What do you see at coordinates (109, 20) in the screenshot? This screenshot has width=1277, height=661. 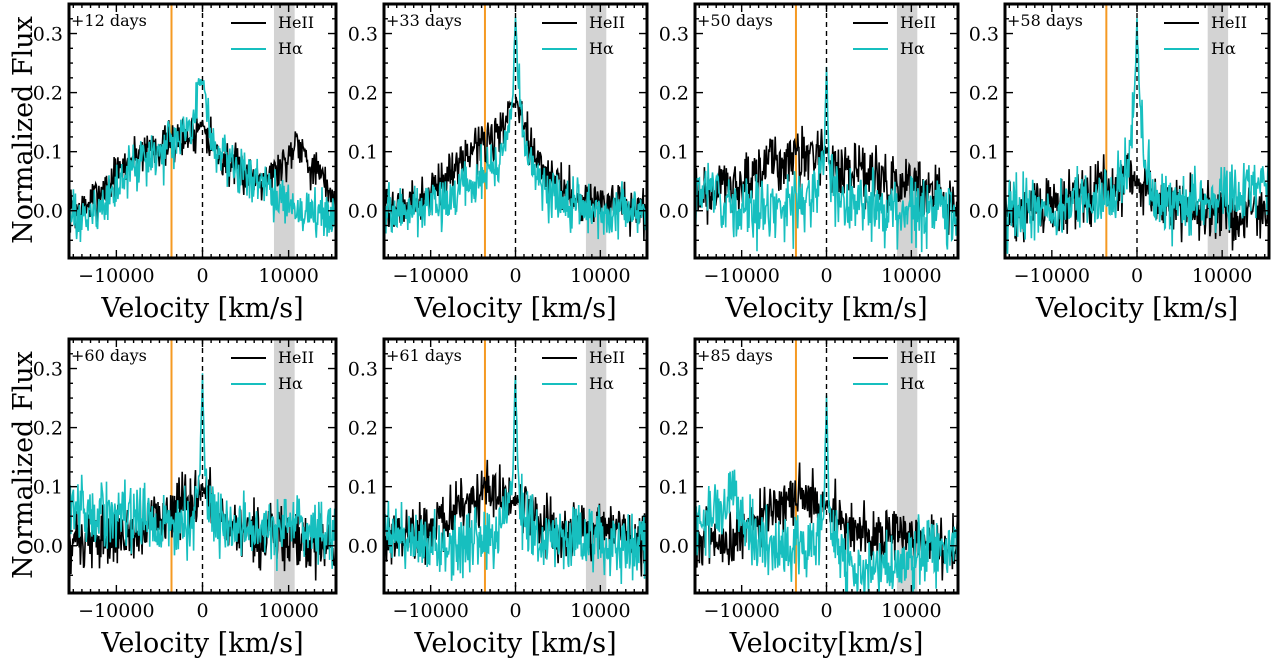 I see `epoch-annotation: +12 days` at bounding box center [109, 20].